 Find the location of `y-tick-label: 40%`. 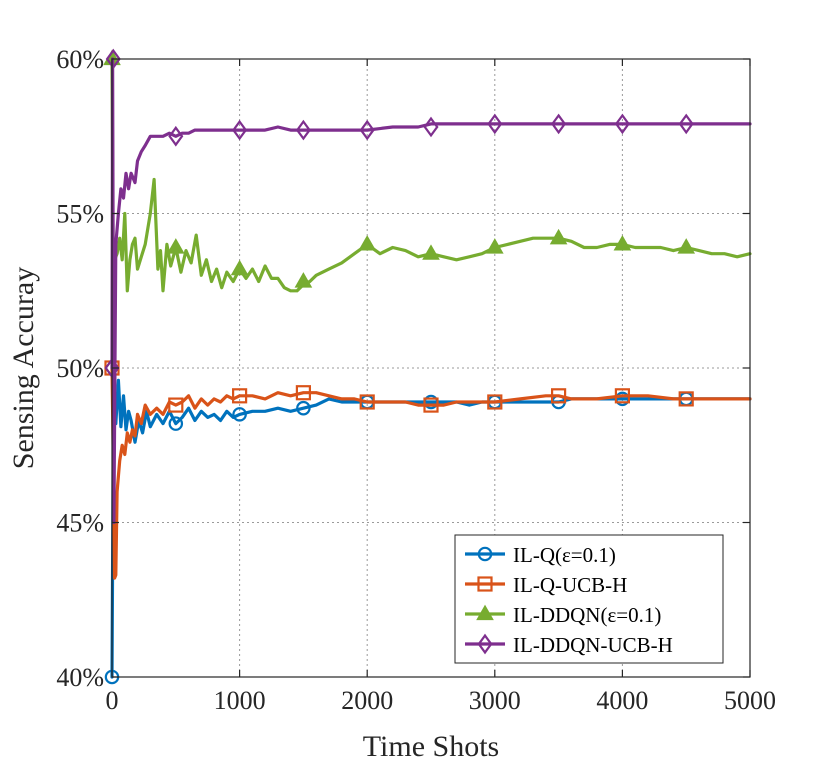

y-tick-label: 40% is located at coordinates (80, 677).